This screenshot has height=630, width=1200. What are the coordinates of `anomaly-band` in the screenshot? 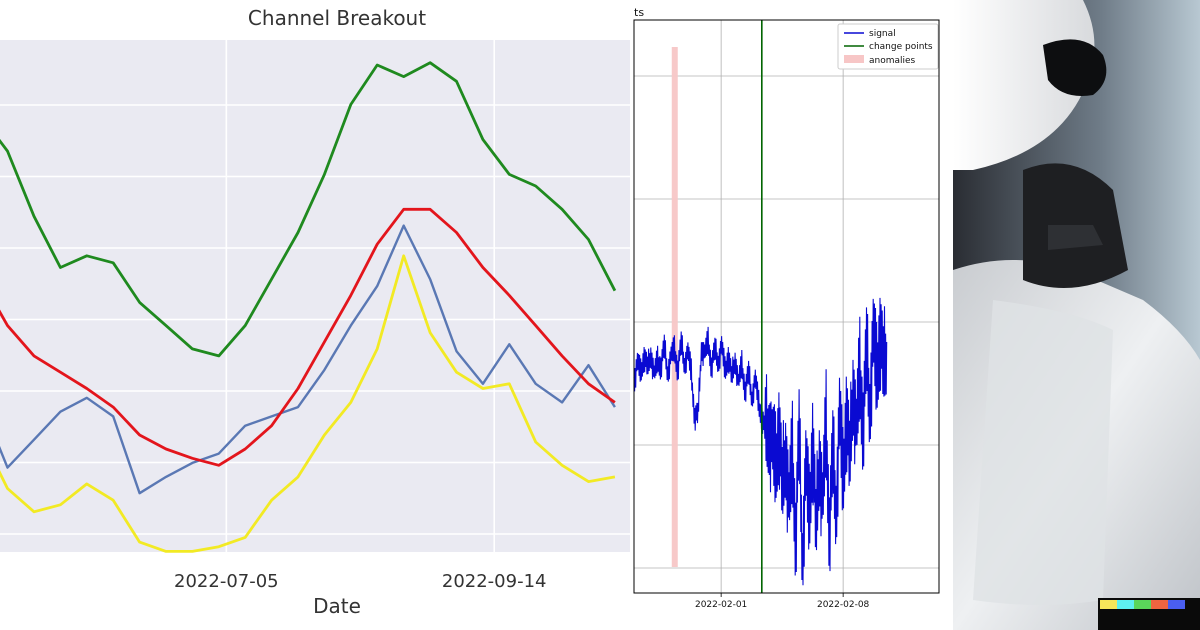 It's located at (674, 307).